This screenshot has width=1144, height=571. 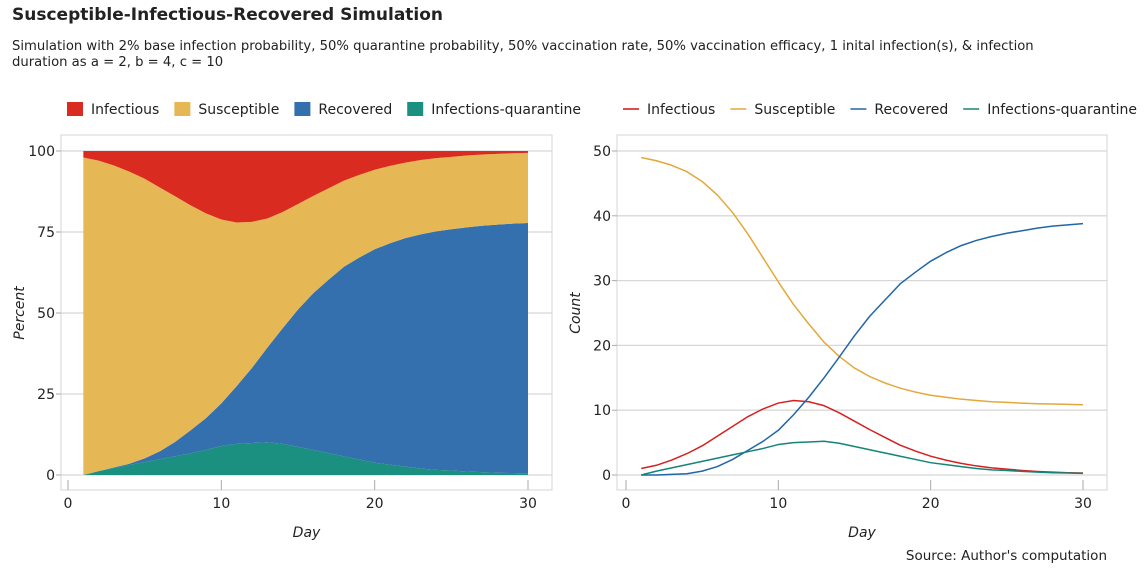 What do you see at coordinates (576, 313) in the screenshot?
I see `y-axis-label: Count` at bounding box center [576, 313].